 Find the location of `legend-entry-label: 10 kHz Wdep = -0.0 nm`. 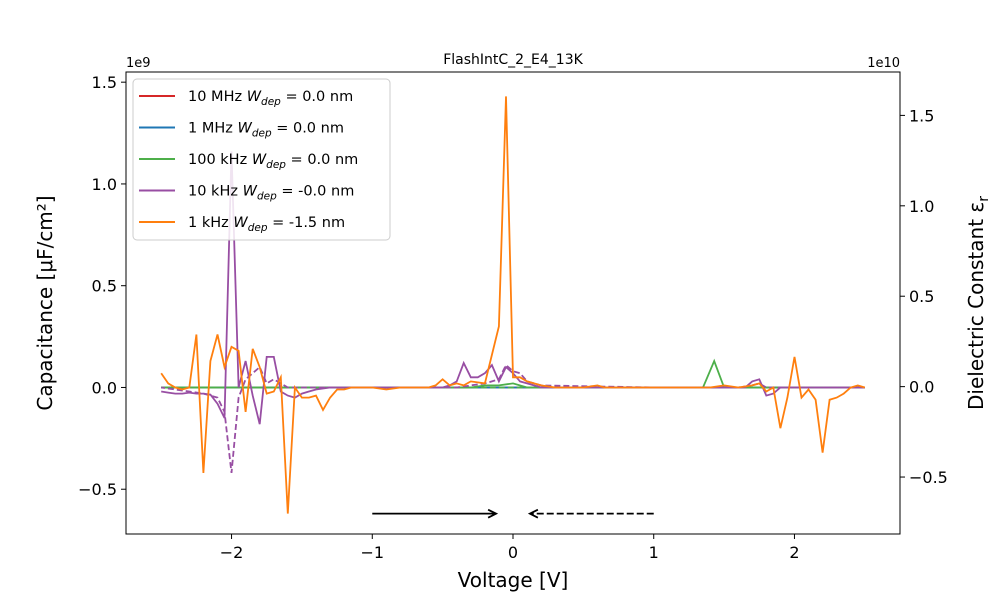

legend-entry-label: 10 kHz Wdep = -0.0 nm is located at coordinates (271, 193).